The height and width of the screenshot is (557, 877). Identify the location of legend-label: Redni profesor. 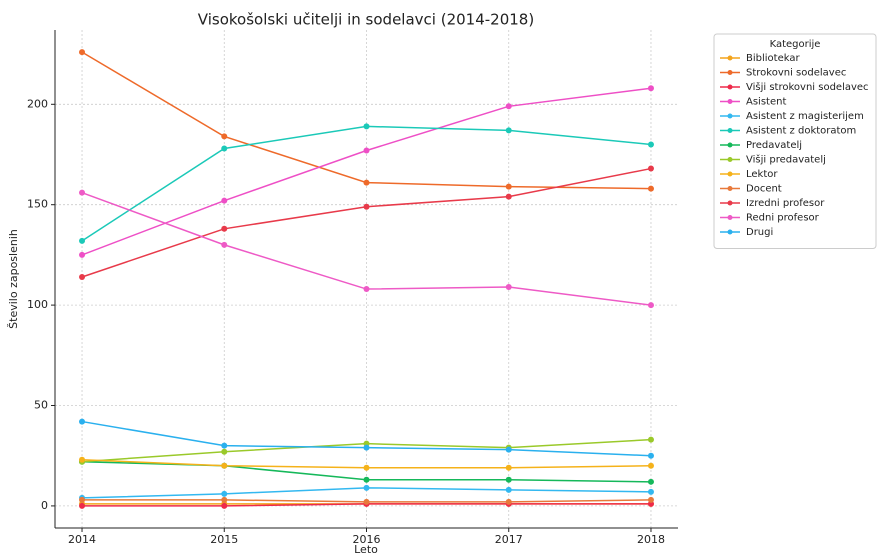
(783, 218).